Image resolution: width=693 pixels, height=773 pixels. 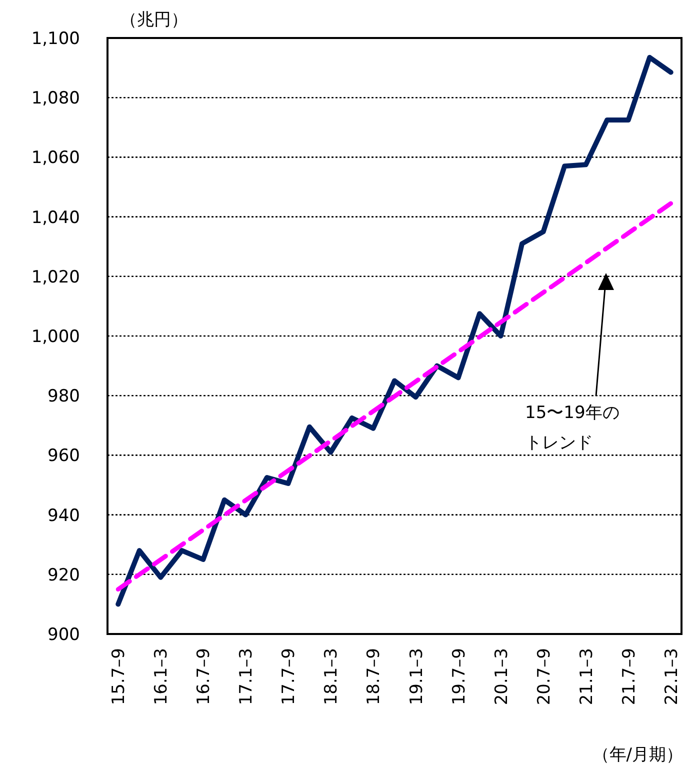 I want to click on y-tick-label: 1,060, so click(x=55, y=158).